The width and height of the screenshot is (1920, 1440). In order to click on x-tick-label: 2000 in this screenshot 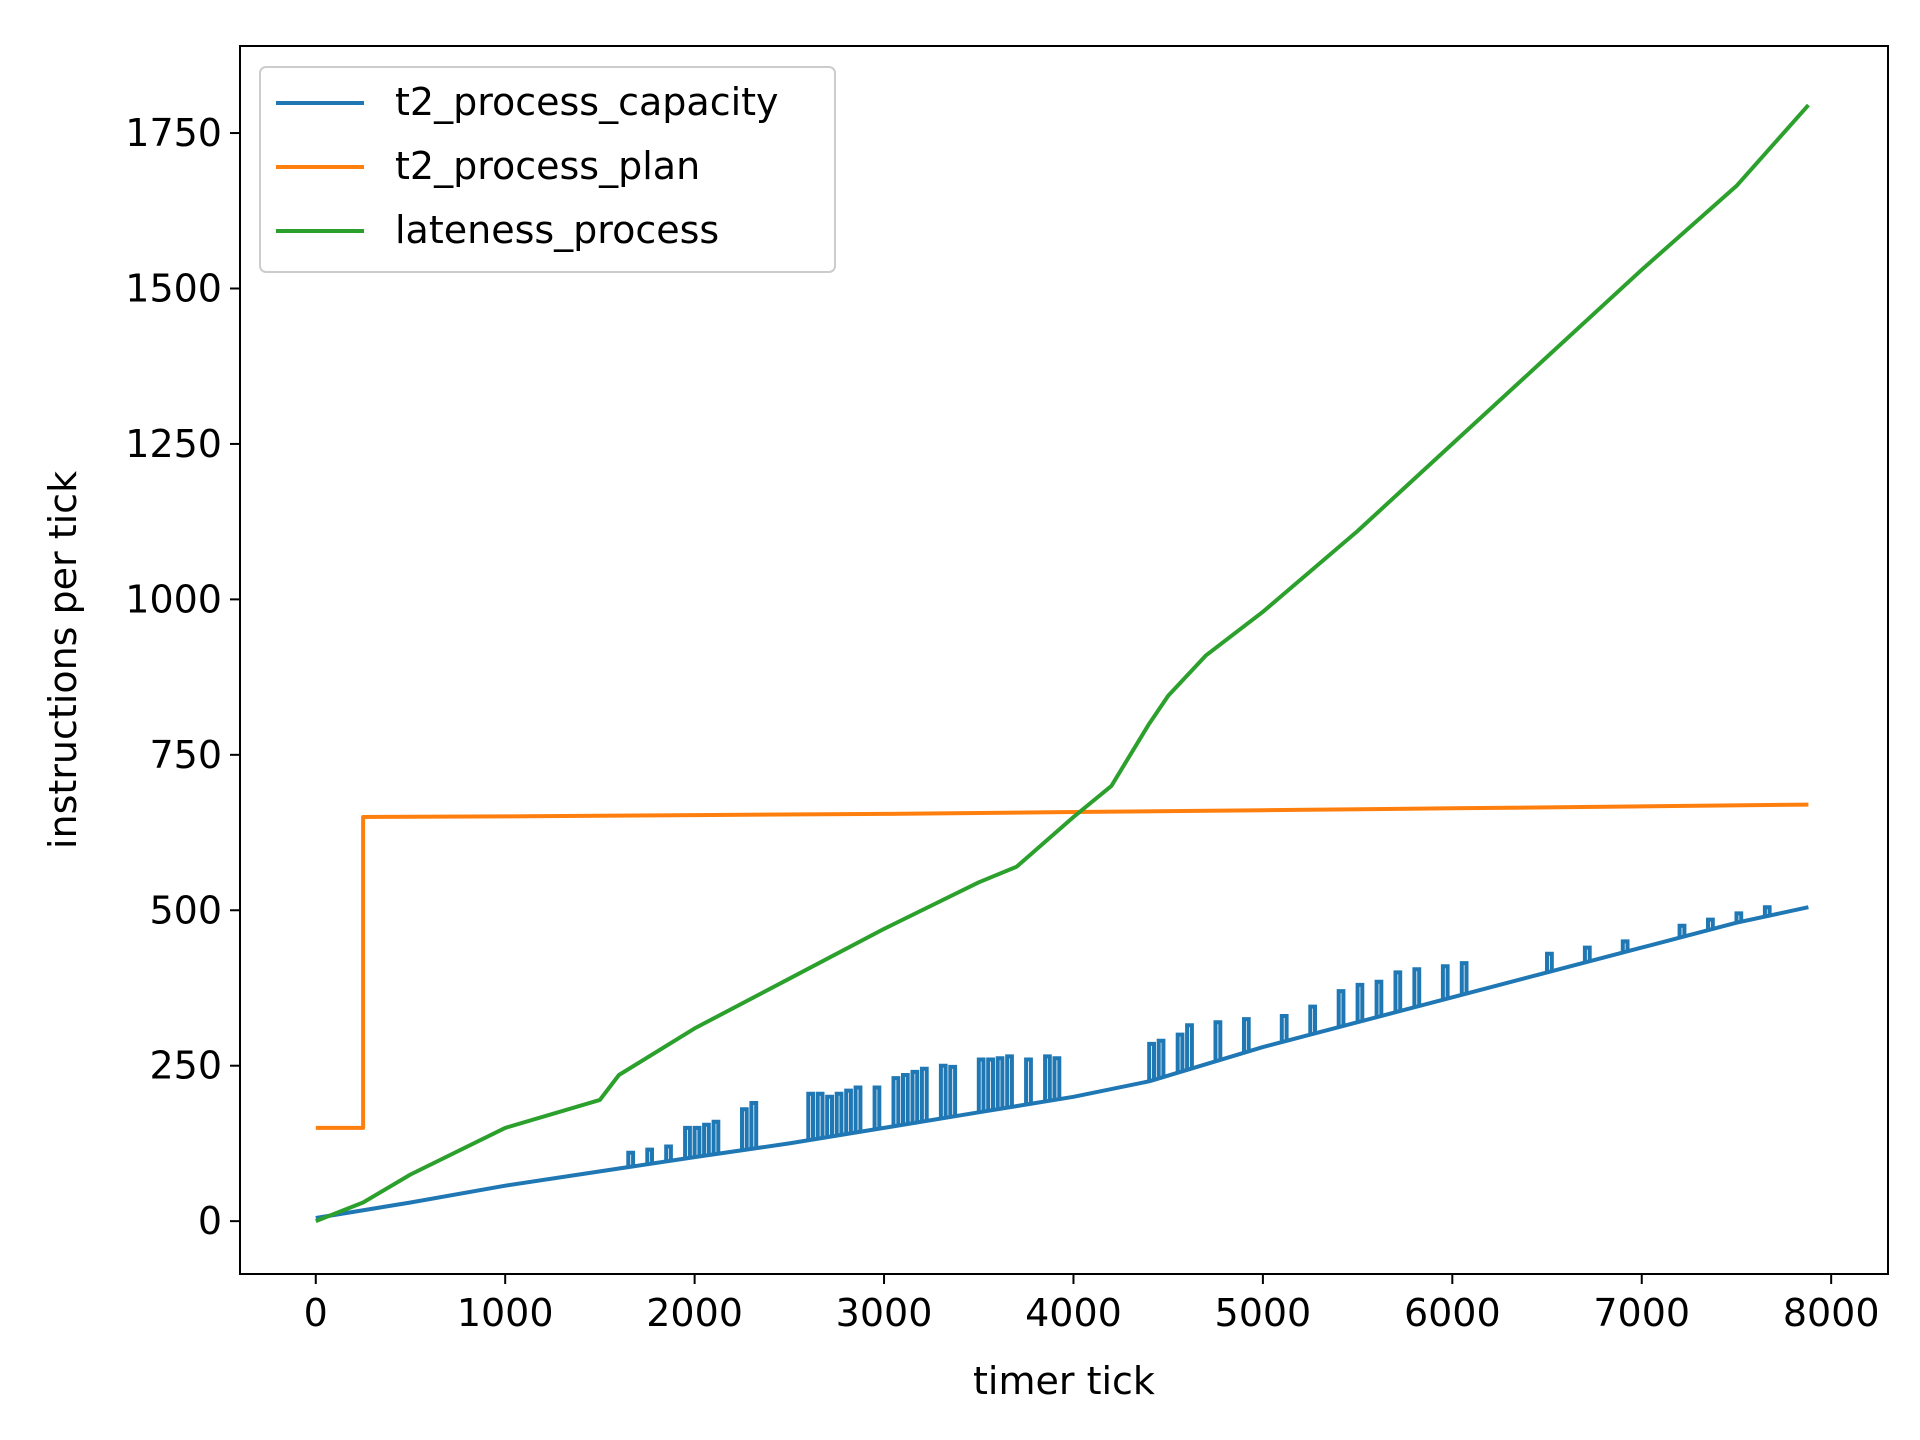, I will do `click(694, 1313)`.